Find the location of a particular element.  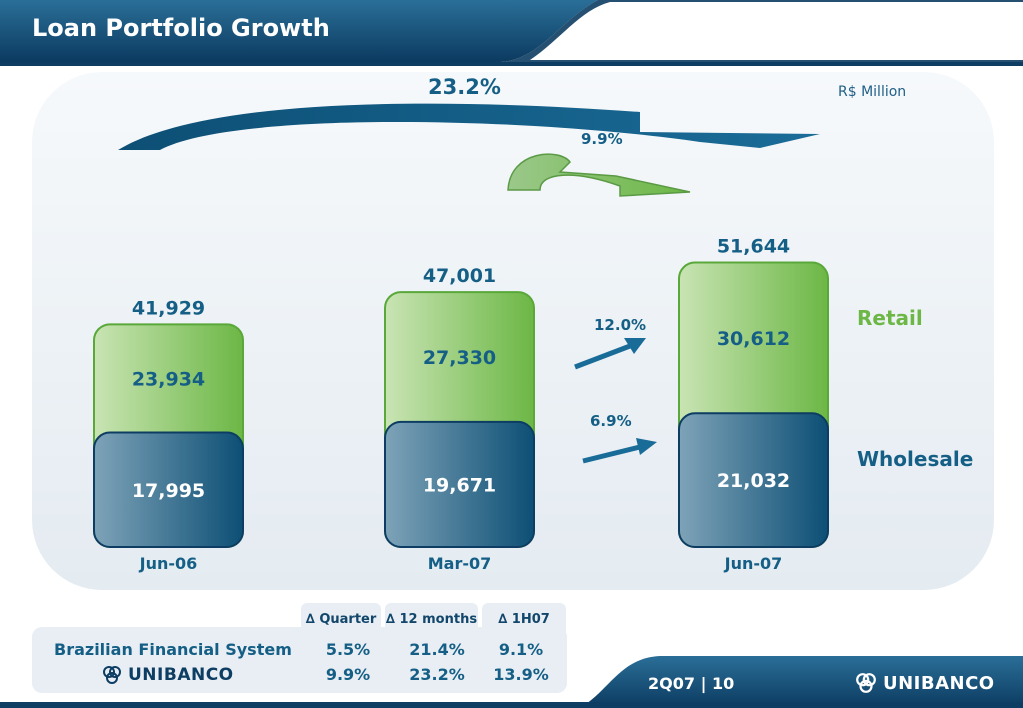

table-cell: 13.9% is located at coordinates (521, 674).